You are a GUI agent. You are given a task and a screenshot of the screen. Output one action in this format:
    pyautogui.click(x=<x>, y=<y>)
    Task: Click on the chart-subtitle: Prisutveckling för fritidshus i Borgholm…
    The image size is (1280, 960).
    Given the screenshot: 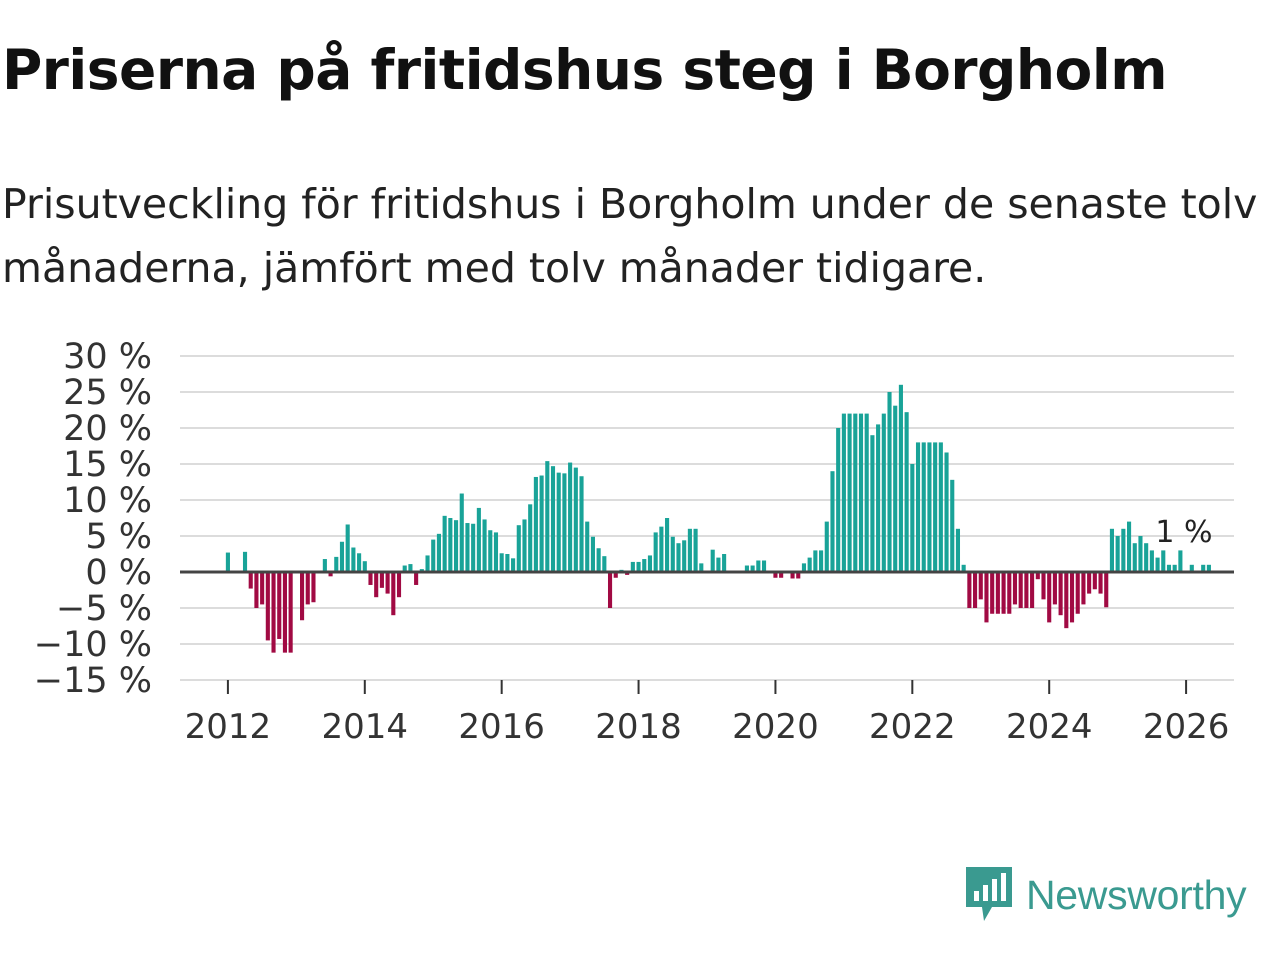 What is the action you would take?
    pyautogui.click(x=630, y=236)
    